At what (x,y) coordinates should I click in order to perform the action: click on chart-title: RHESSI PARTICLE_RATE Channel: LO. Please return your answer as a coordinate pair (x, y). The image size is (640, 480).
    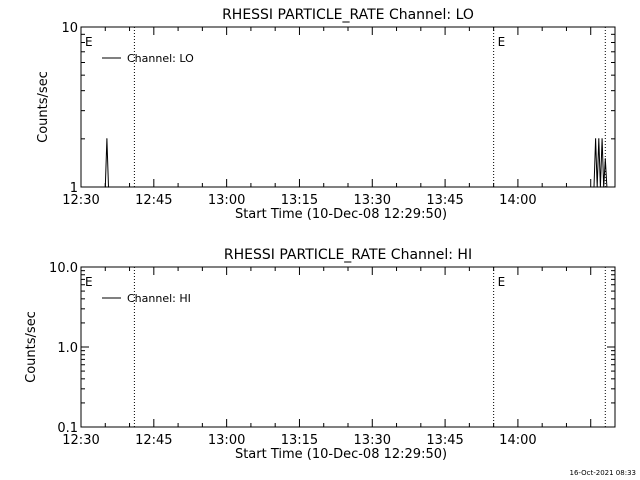
    Looking at the image, I should click on (348, 15).